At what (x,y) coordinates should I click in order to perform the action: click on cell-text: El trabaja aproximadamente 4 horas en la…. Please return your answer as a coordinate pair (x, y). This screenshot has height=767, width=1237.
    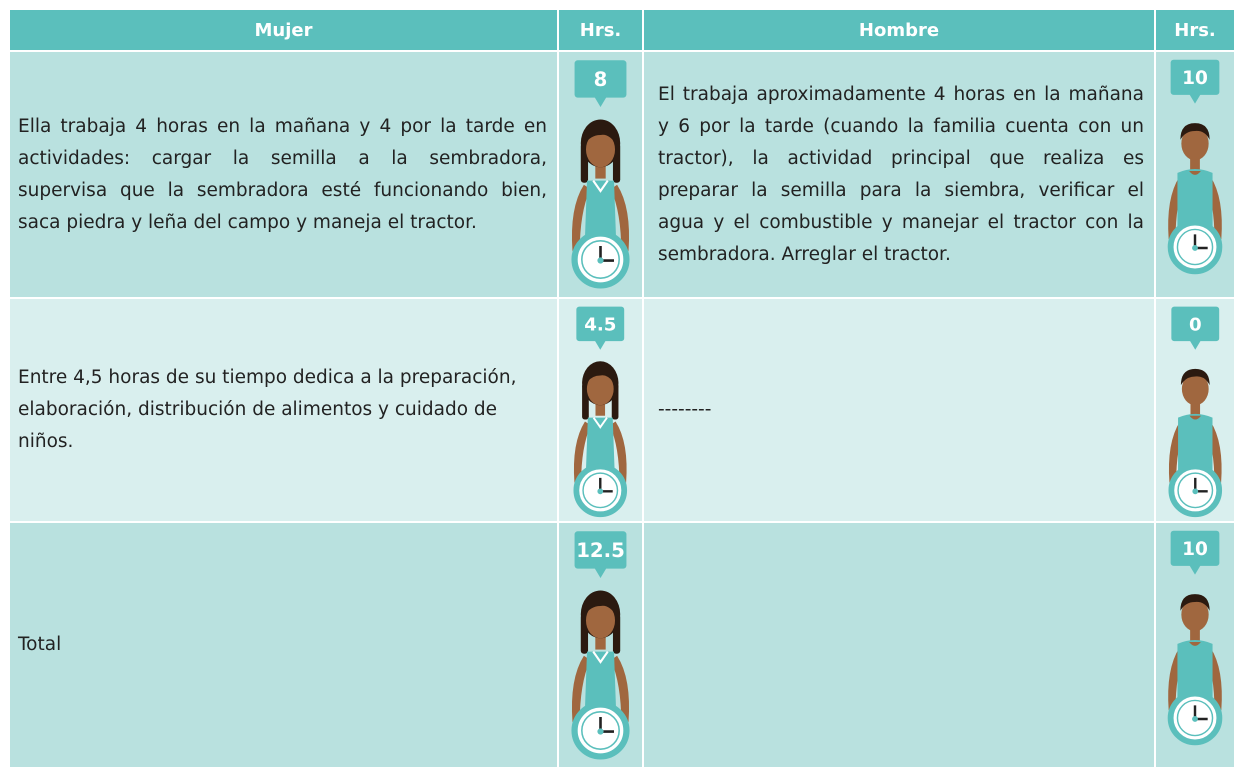
    Looking at the image, I should click on (901, 174).